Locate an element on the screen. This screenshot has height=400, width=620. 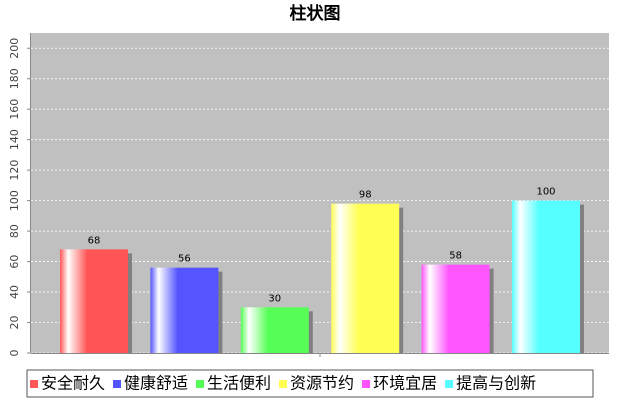
chart-title: 柱状图 is located at coordinates (315, 13).